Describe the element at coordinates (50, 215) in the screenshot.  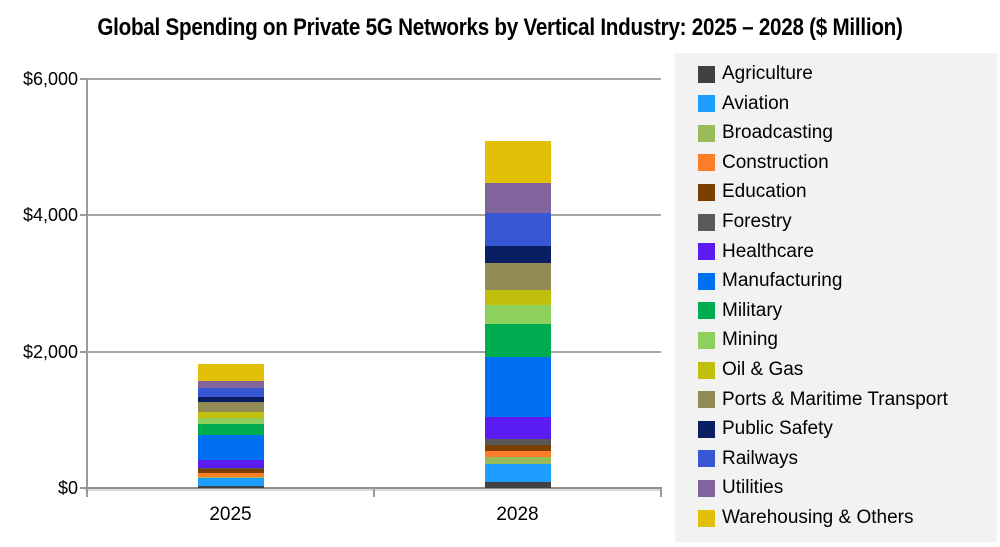
I see `y-tick-label-4000: $4,000` at that location.